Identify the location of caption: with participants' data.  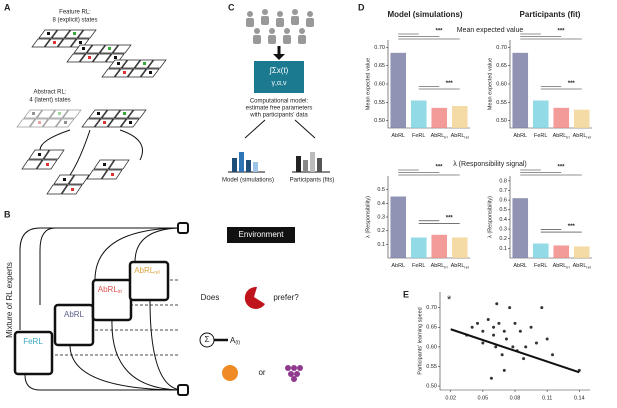
(278, 116).